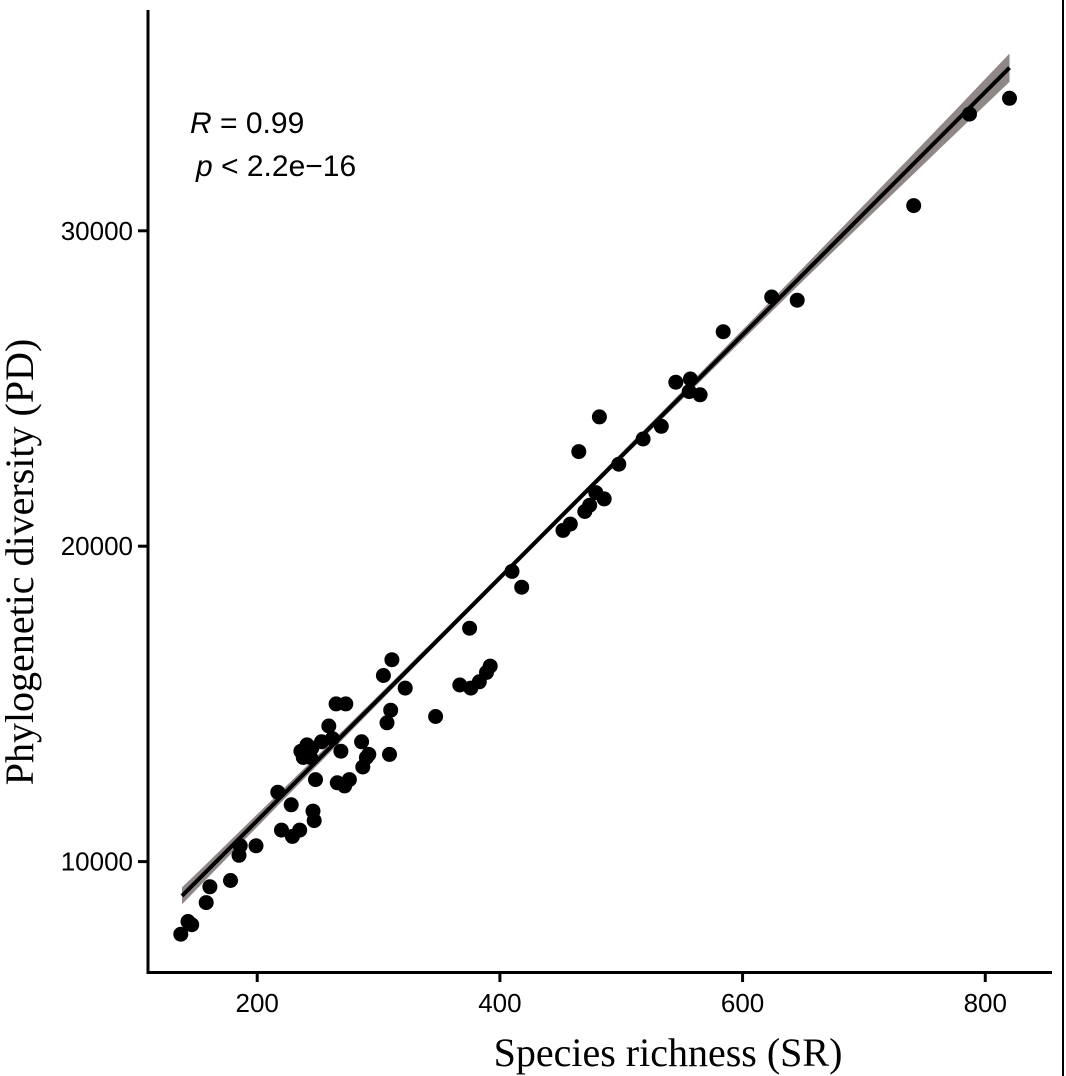  I want to click on x-axis-title: Species richness (SR), so click(668, 1052).